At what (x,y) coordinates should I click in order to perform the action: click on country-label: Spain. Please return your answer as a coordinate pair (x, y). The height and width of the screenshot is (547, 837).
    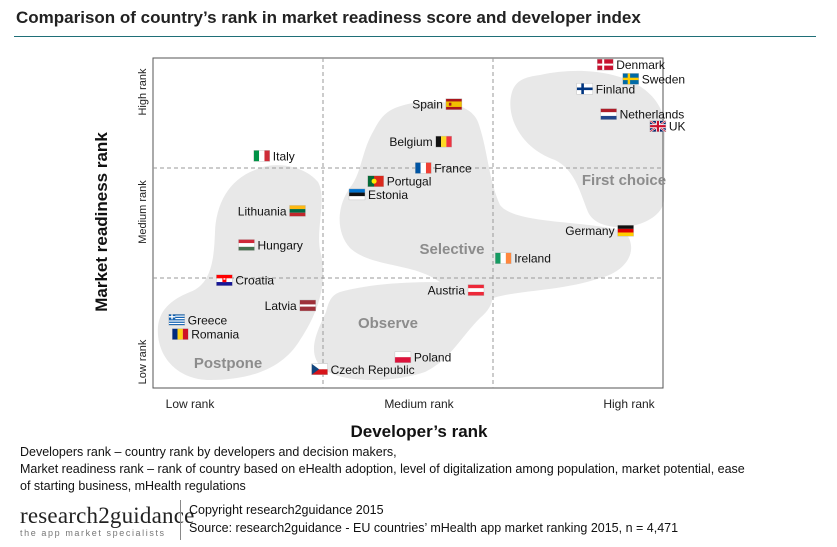
    Looking at the image, I should click on (427, 105).